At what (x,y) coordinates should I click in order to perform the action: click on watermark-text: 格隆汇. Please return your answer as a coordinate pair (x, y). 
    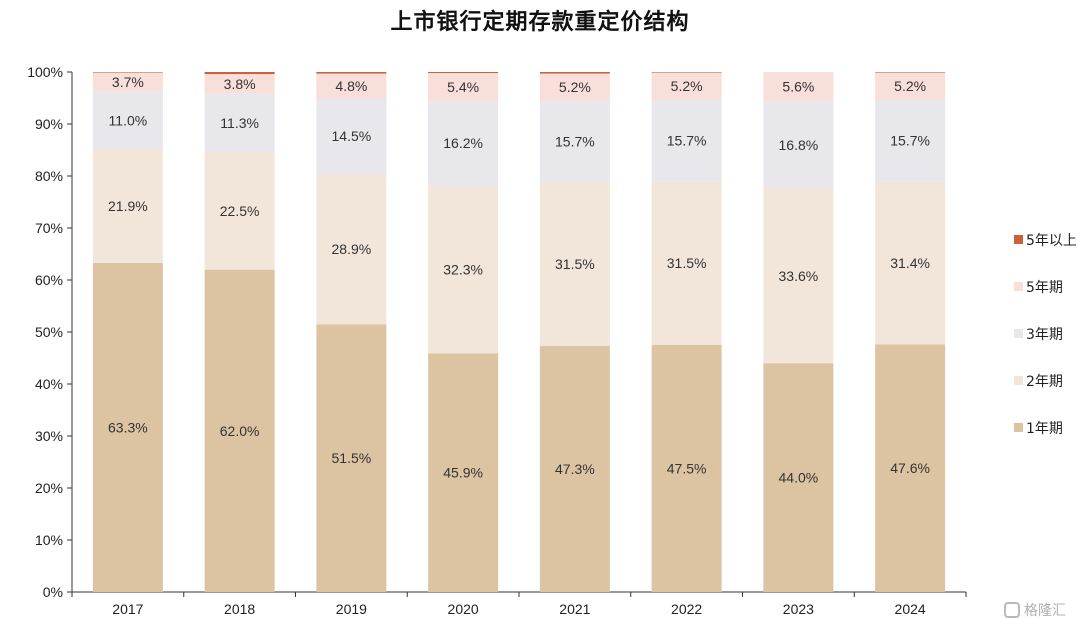
    Looking at the image, I should click on (1045, 611).